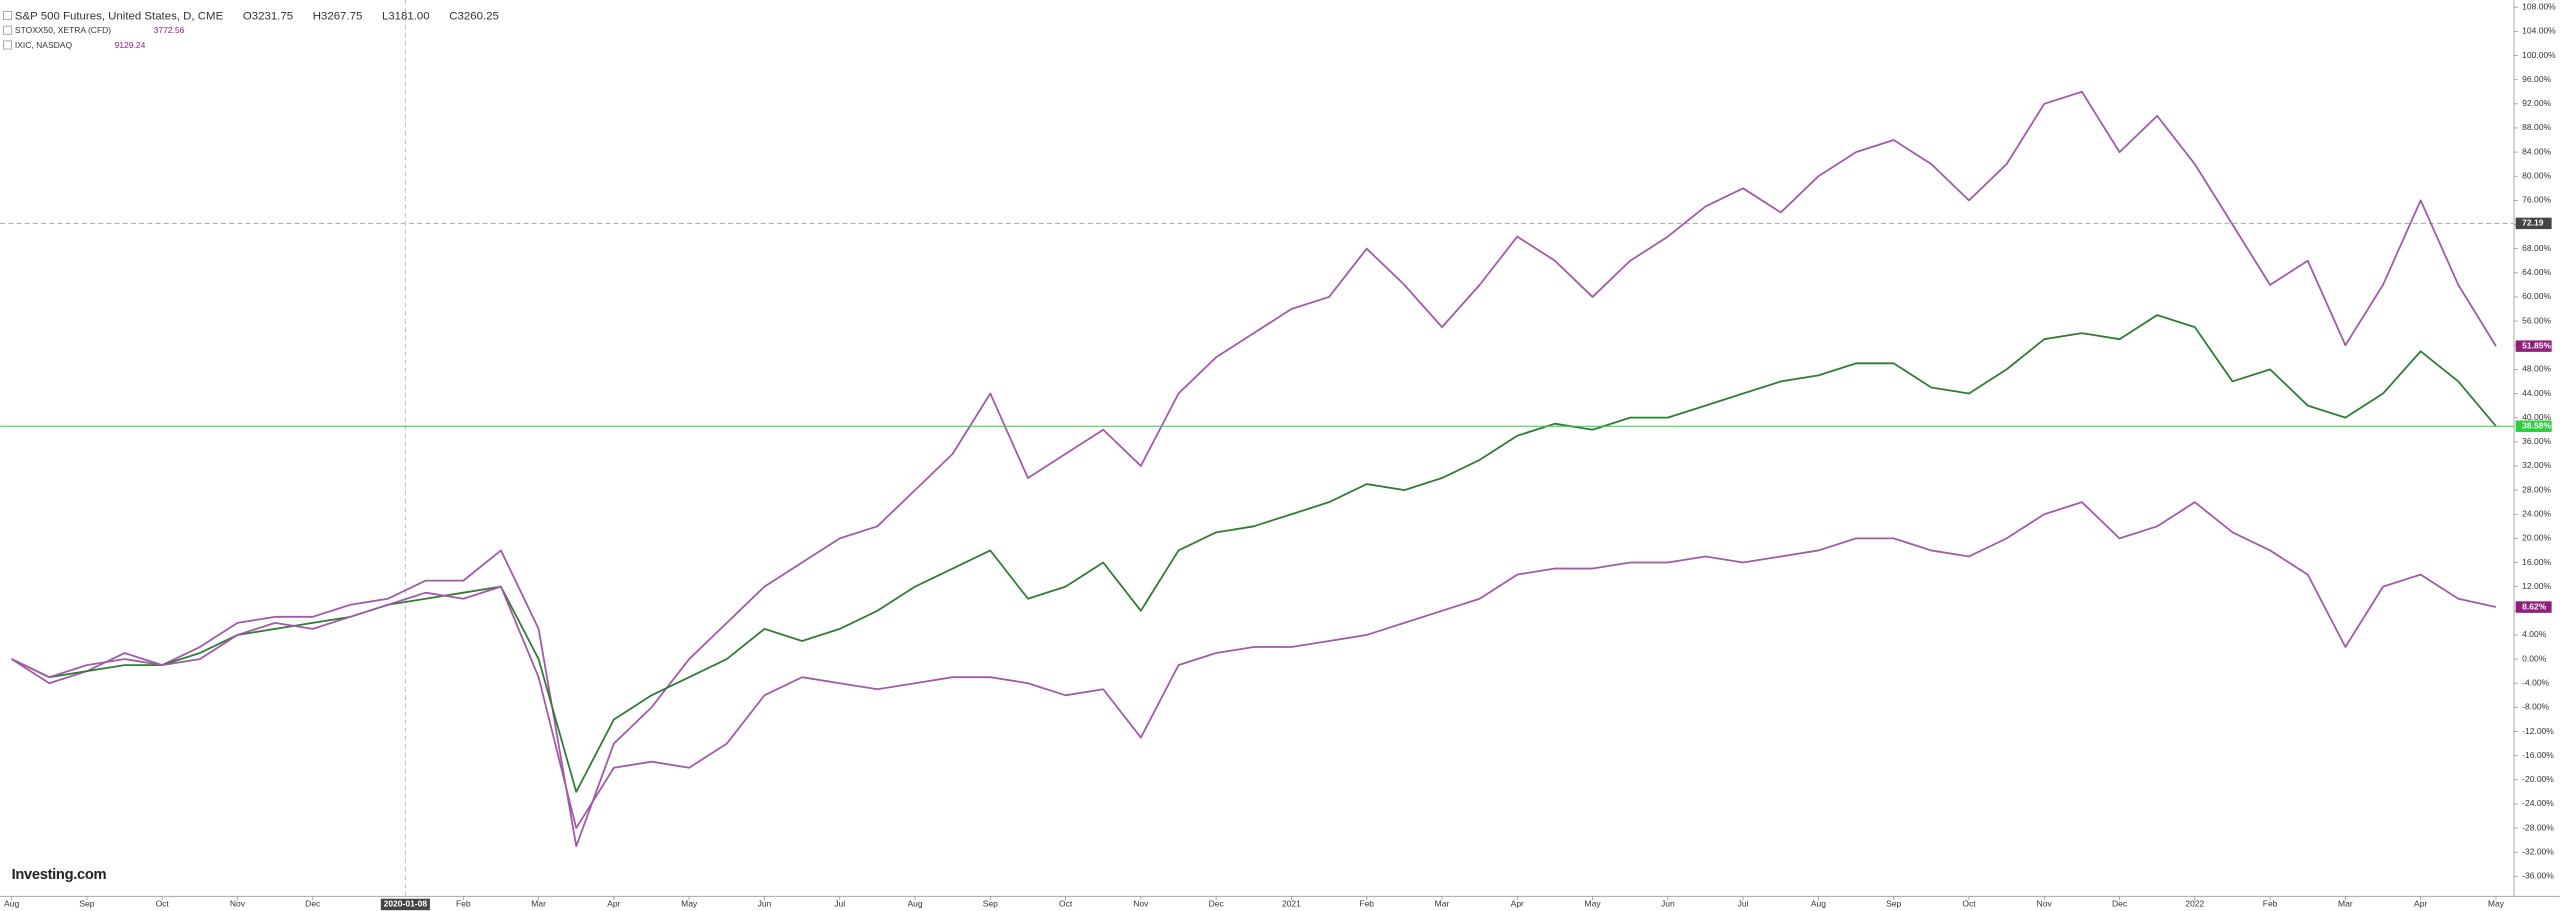  I want to click on y-tick-label: 64.00%, so click(2536, 272).